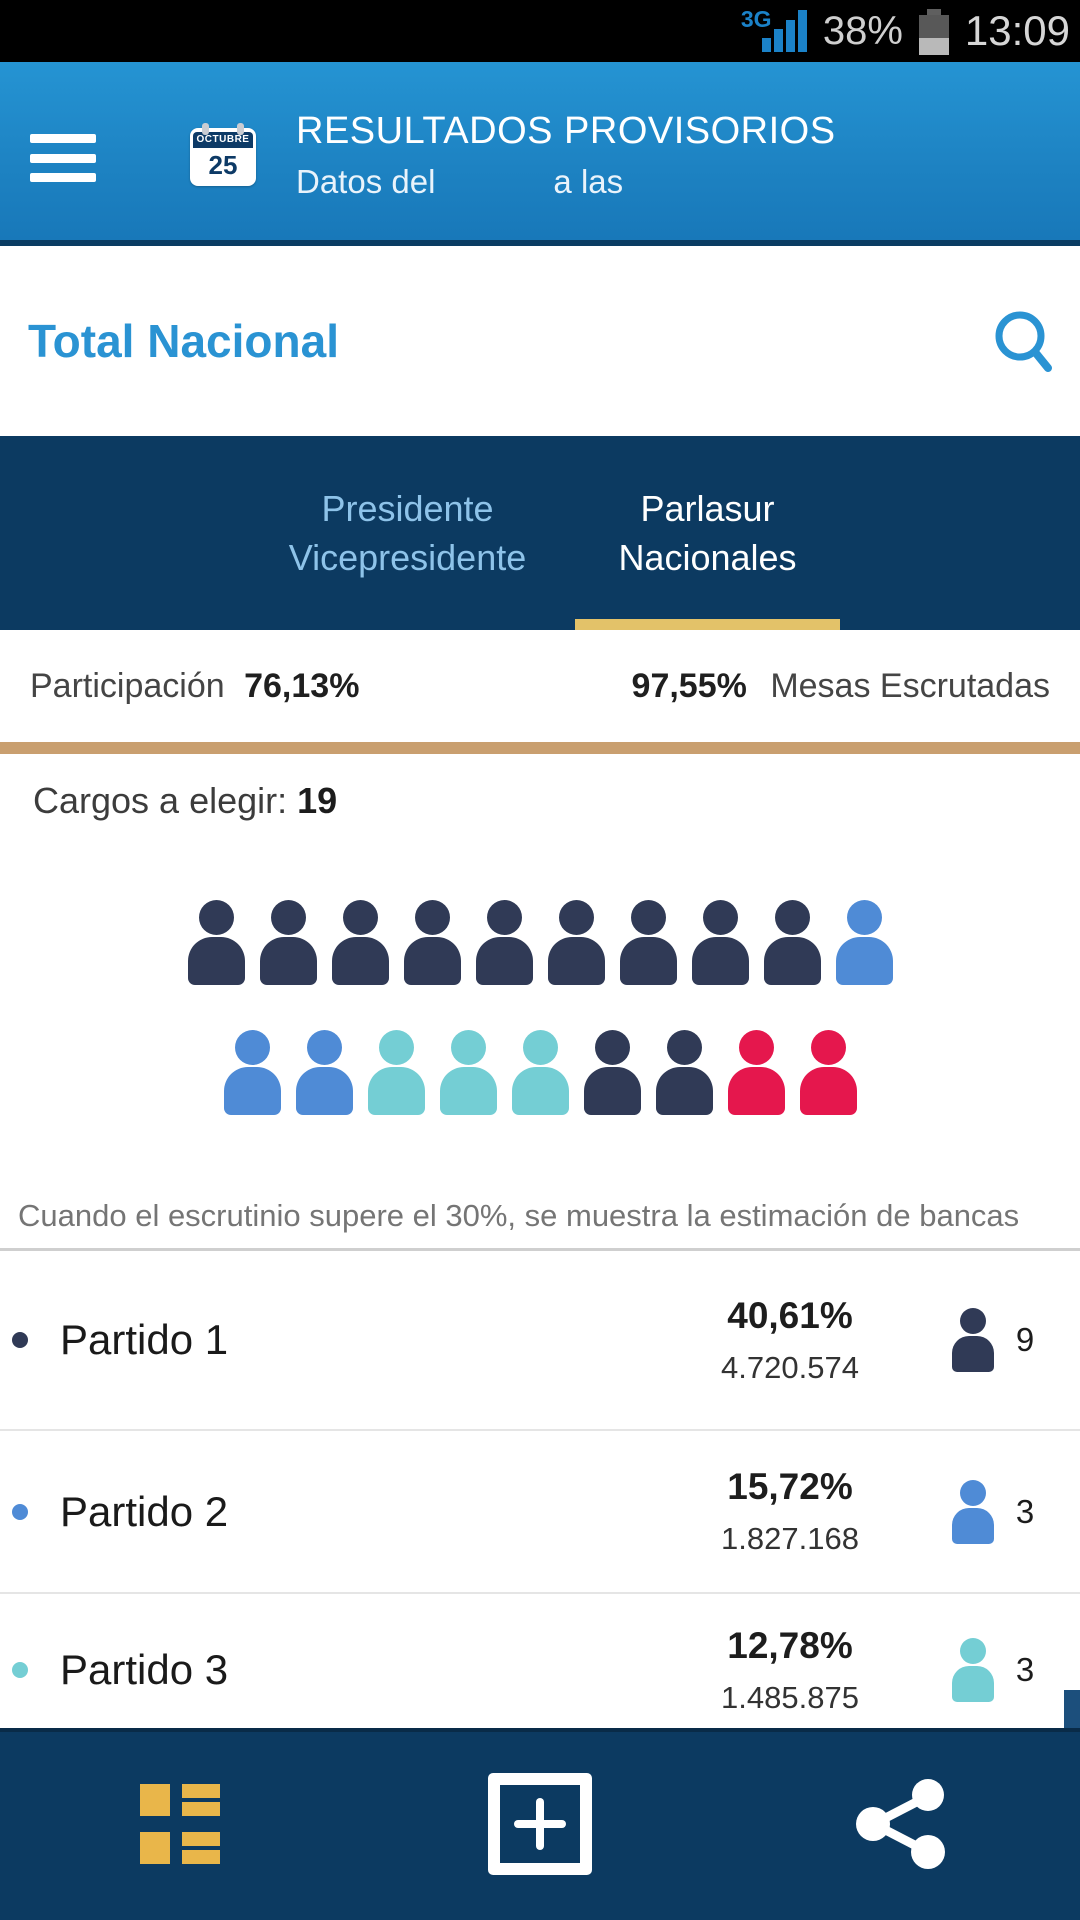  I want to click on scrollbar-thumb, so click(1072, 1711).